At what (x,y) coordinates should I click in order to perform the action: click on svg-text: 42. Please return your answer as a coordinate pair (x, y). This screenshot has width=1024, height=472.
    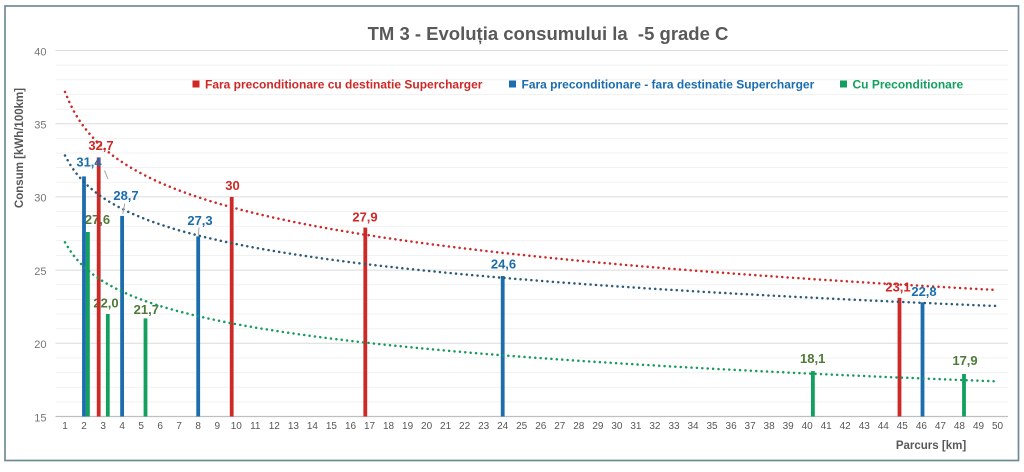
    Looking at the image, I should click on (846, 426).